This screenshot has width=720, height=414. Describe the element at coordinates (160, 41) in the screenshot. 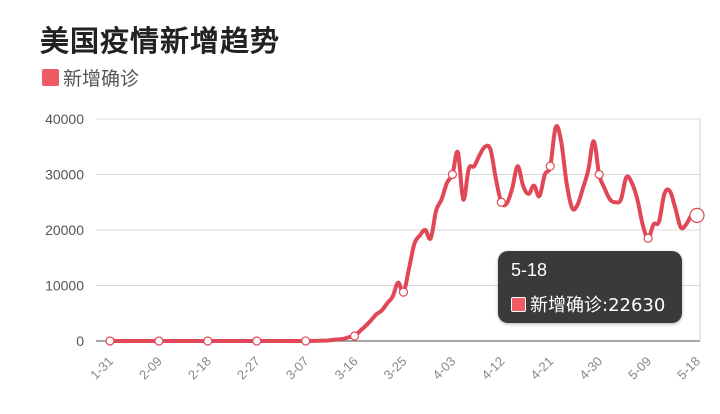

I see `chart-title: 美国疫情新增趋势` at that location.